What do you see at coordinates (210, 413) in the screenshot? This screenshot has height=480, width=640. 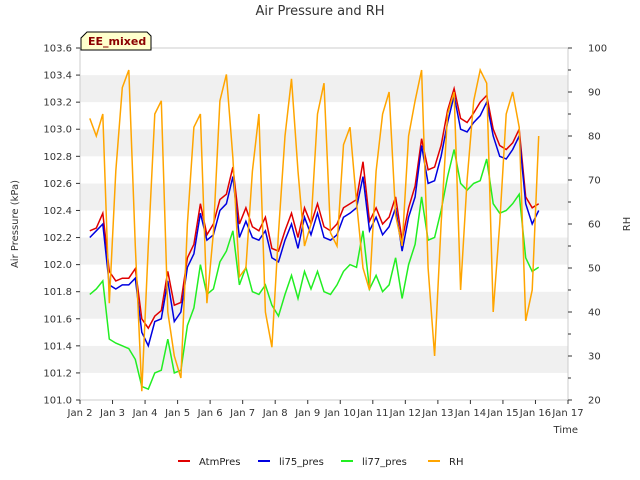 I see `x-tick-label: Jan 6` at bounding box center [210, 413].